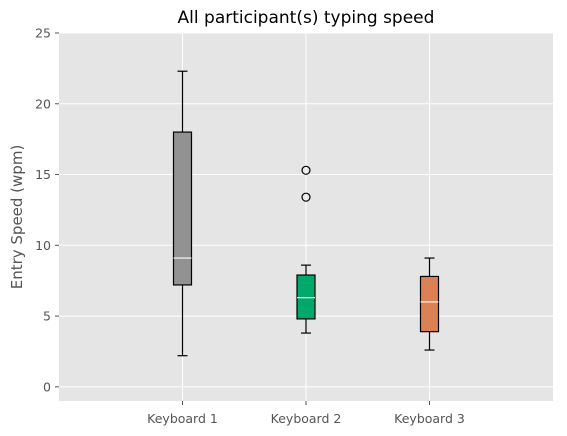 This screenshot has height=436, width=567. Describe the element at coordinates (306, 418) in the screenshot. I see `x-tick-label: Keyboard 2` at that location.